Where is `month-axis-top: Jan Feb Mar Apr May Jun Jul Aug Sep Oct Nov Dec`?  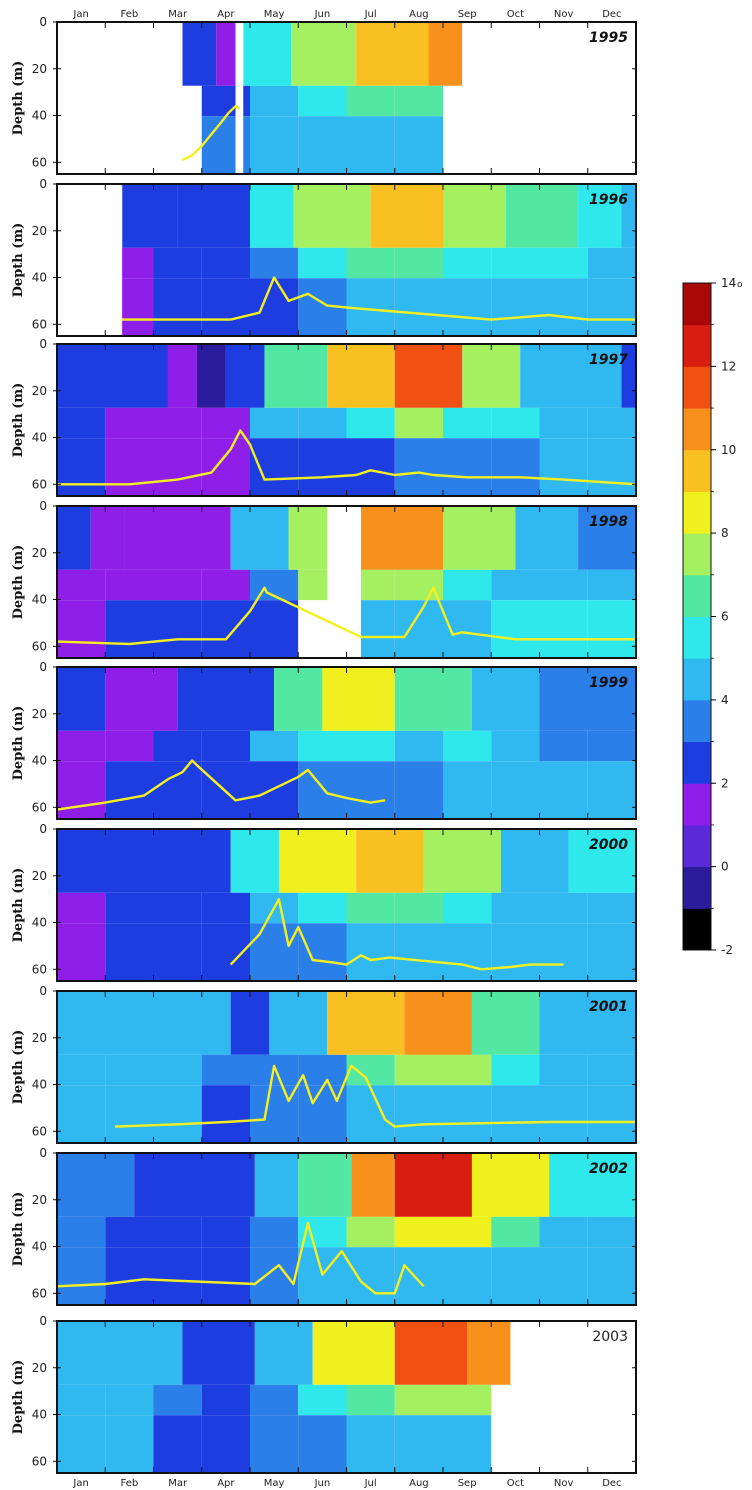 month-axis-top: Jan Feb Mar Apr May Jun Jul Aug Sep Oct Nov Dec is located at coordinates (346, 14).